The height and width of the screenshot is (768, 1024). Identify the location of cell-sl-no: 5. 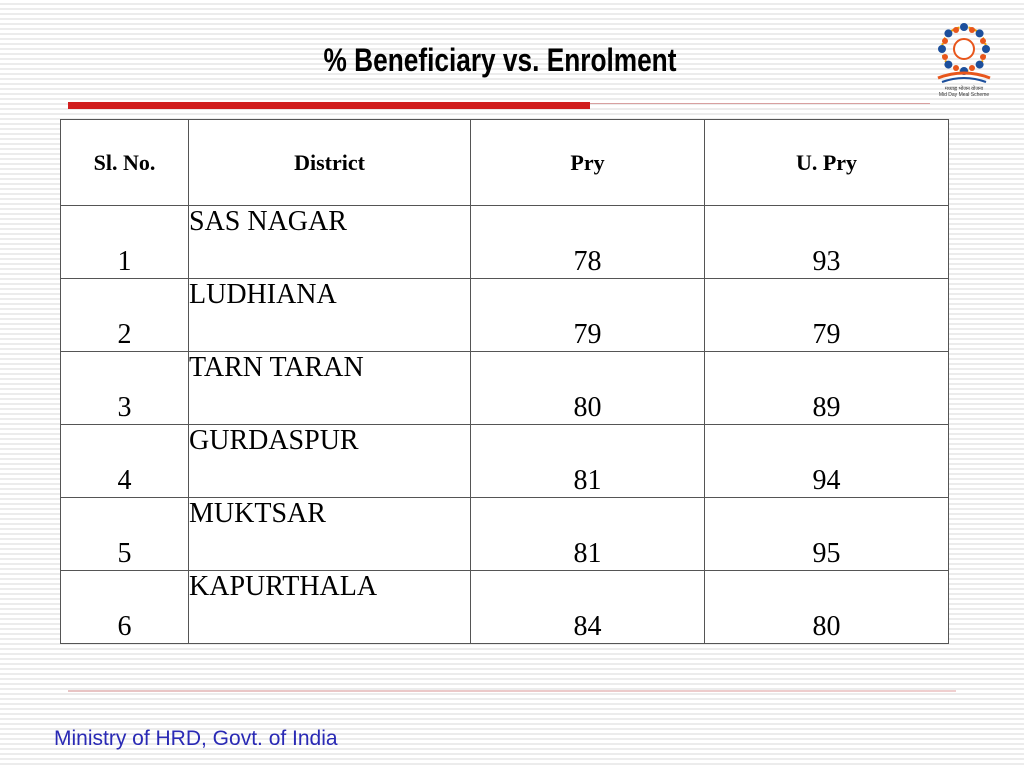
(124, 534).